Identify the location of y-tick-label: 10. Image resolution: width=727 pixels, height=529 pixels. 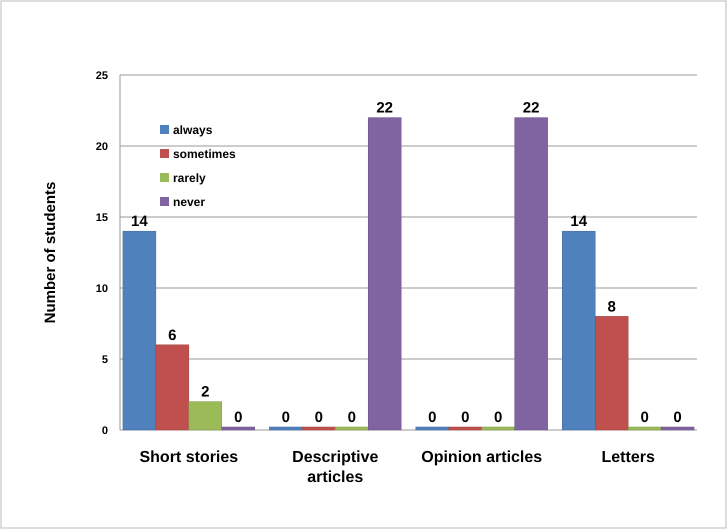
(102, 289).